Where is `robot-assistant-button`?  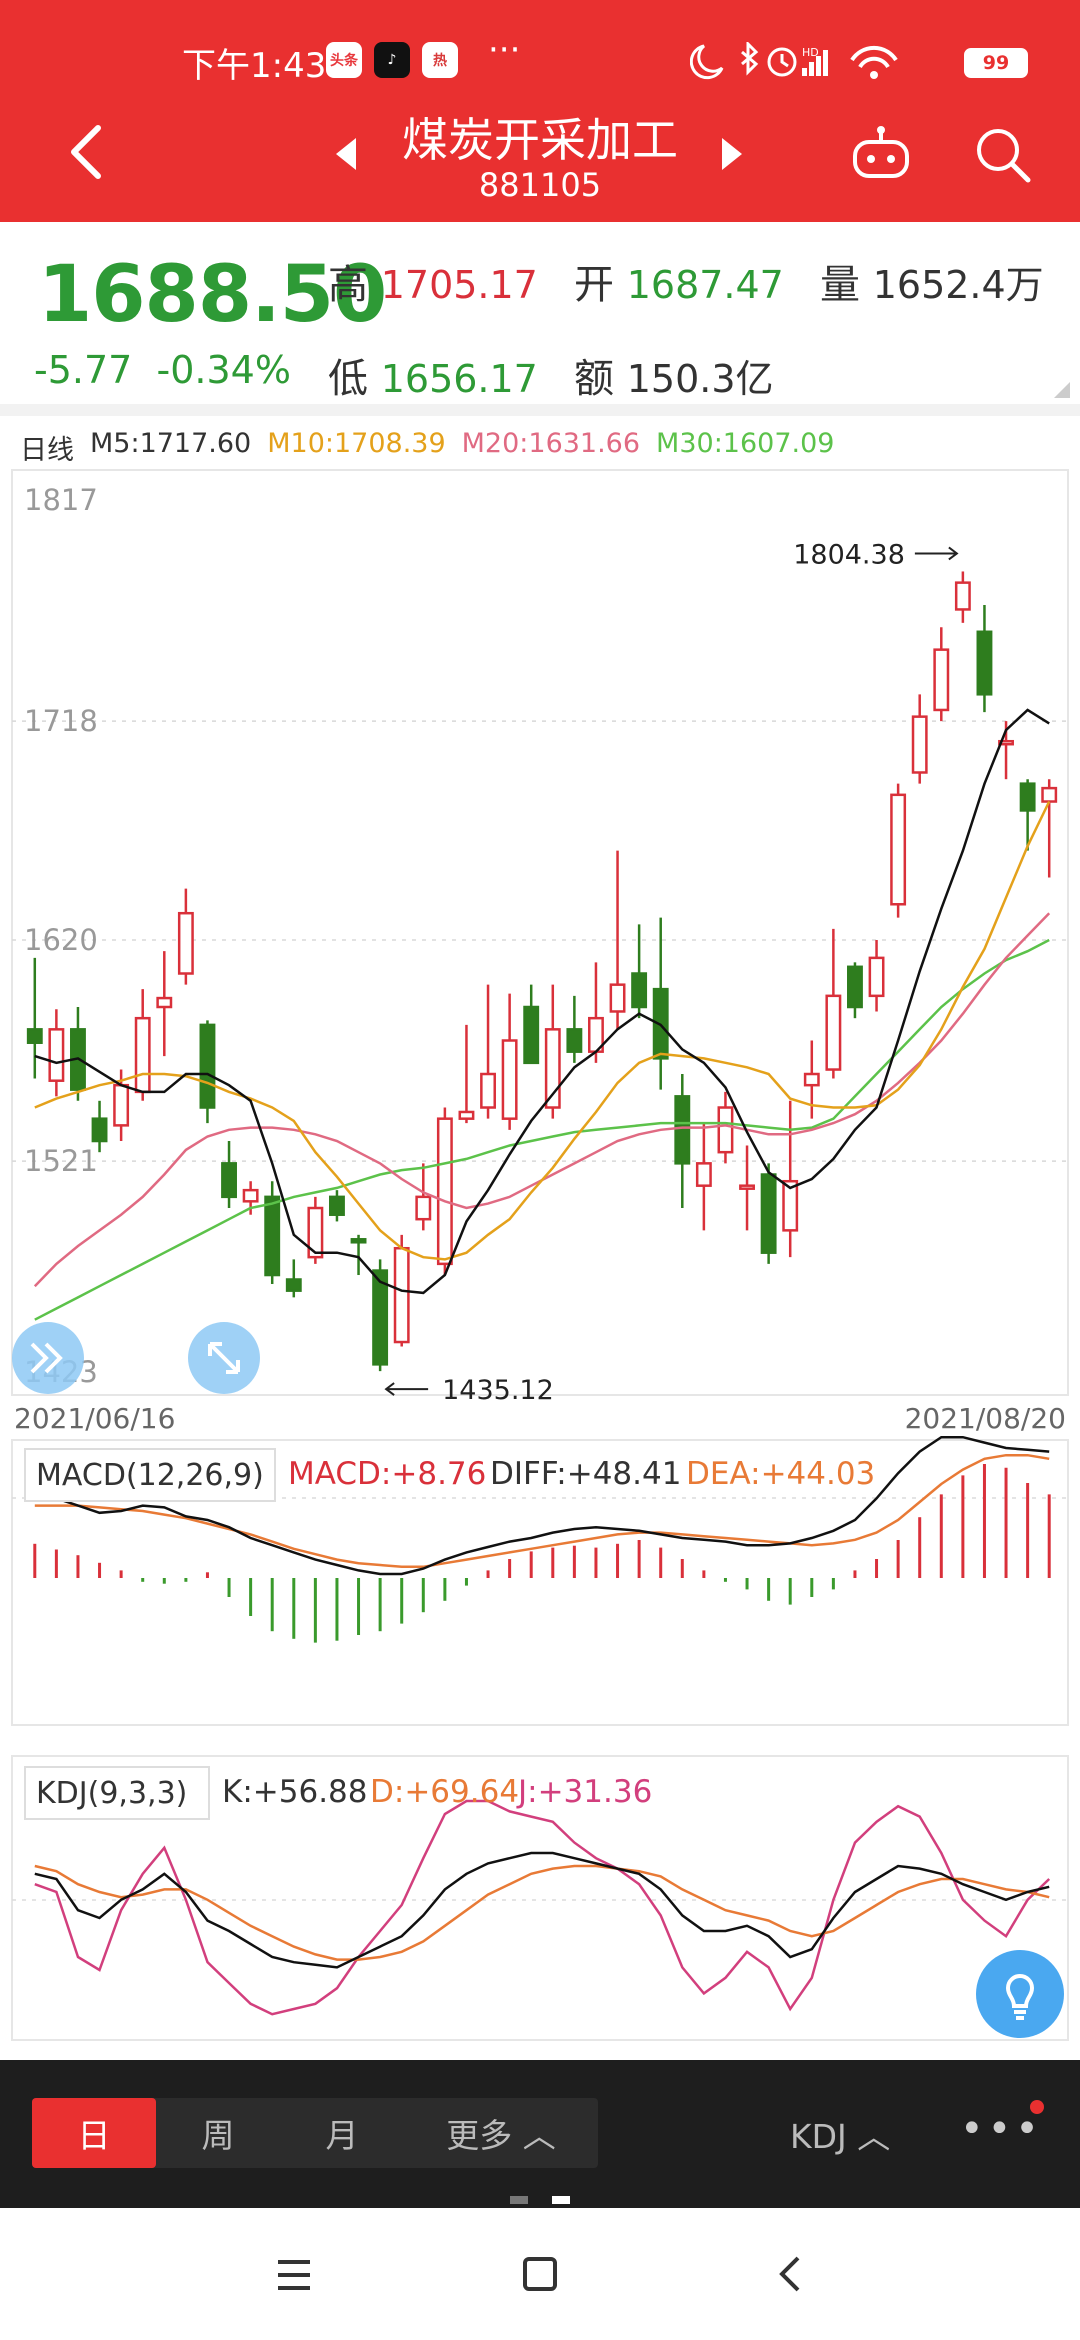 robot-assistant-button is located at coordinates (881, 154).